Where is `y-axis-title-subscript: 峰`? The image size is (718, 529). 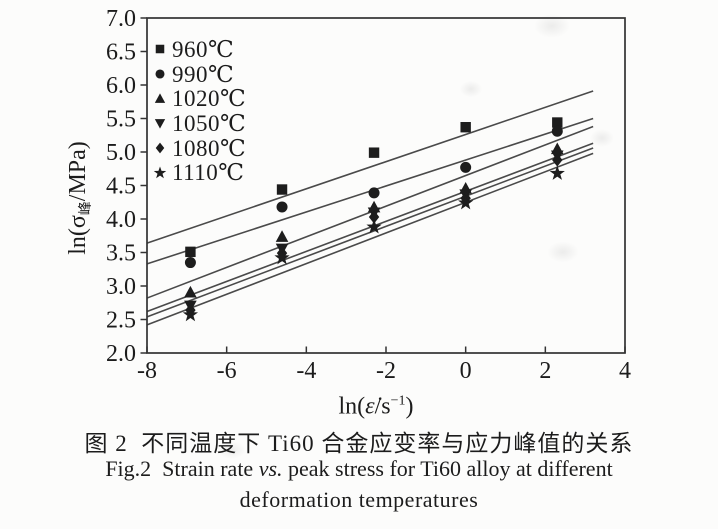 y-axis-title-subscript: 峰 is located at coordinates (86, 208).